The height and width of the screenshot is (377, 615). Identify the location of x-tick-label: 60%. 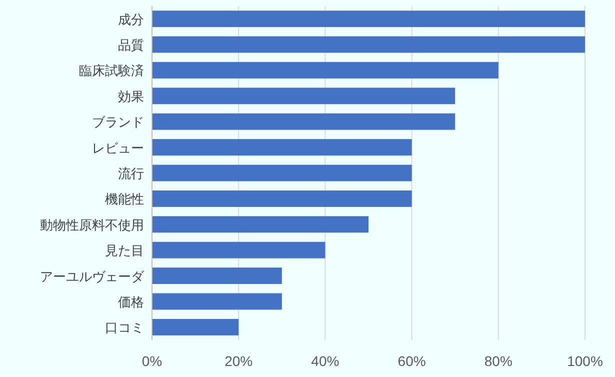
(412, 361).